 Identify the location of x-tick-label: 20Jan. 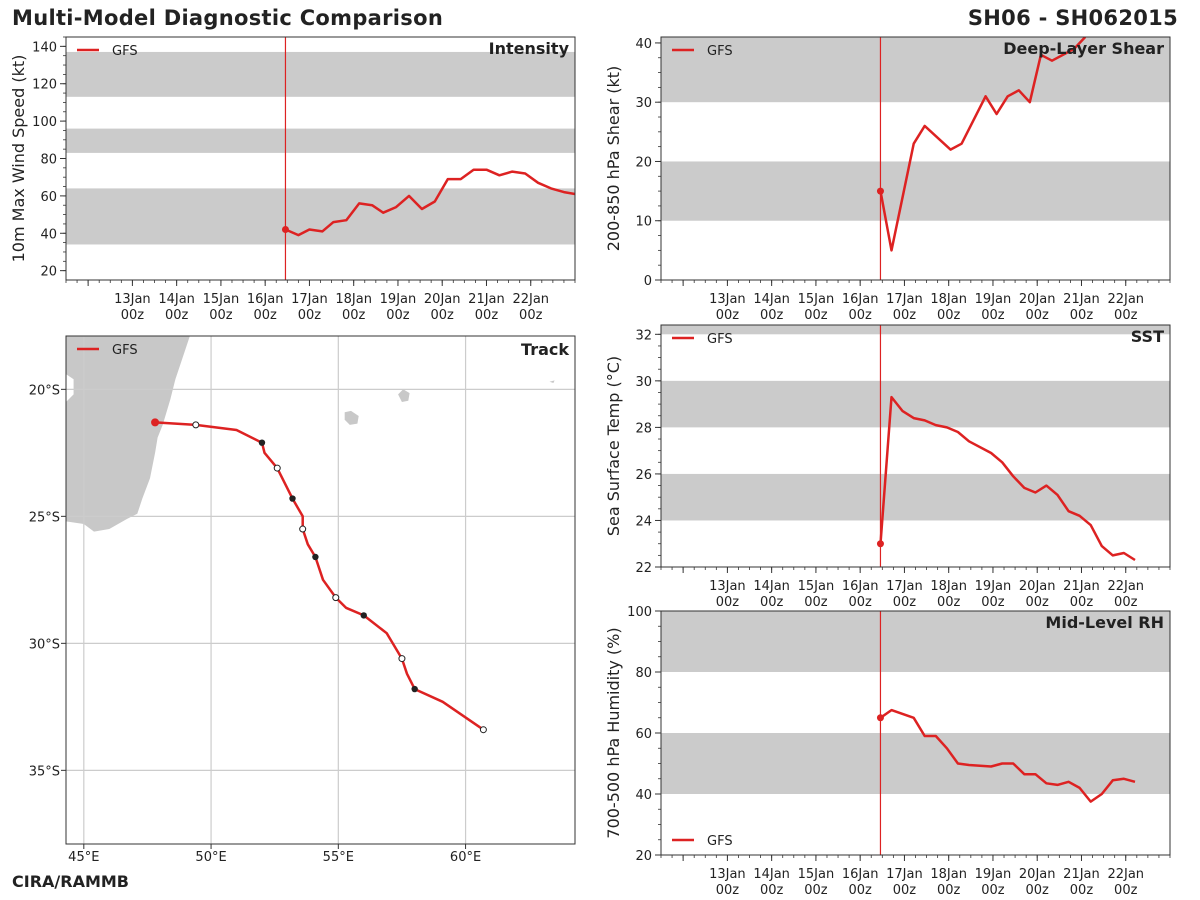
(1037, 586).